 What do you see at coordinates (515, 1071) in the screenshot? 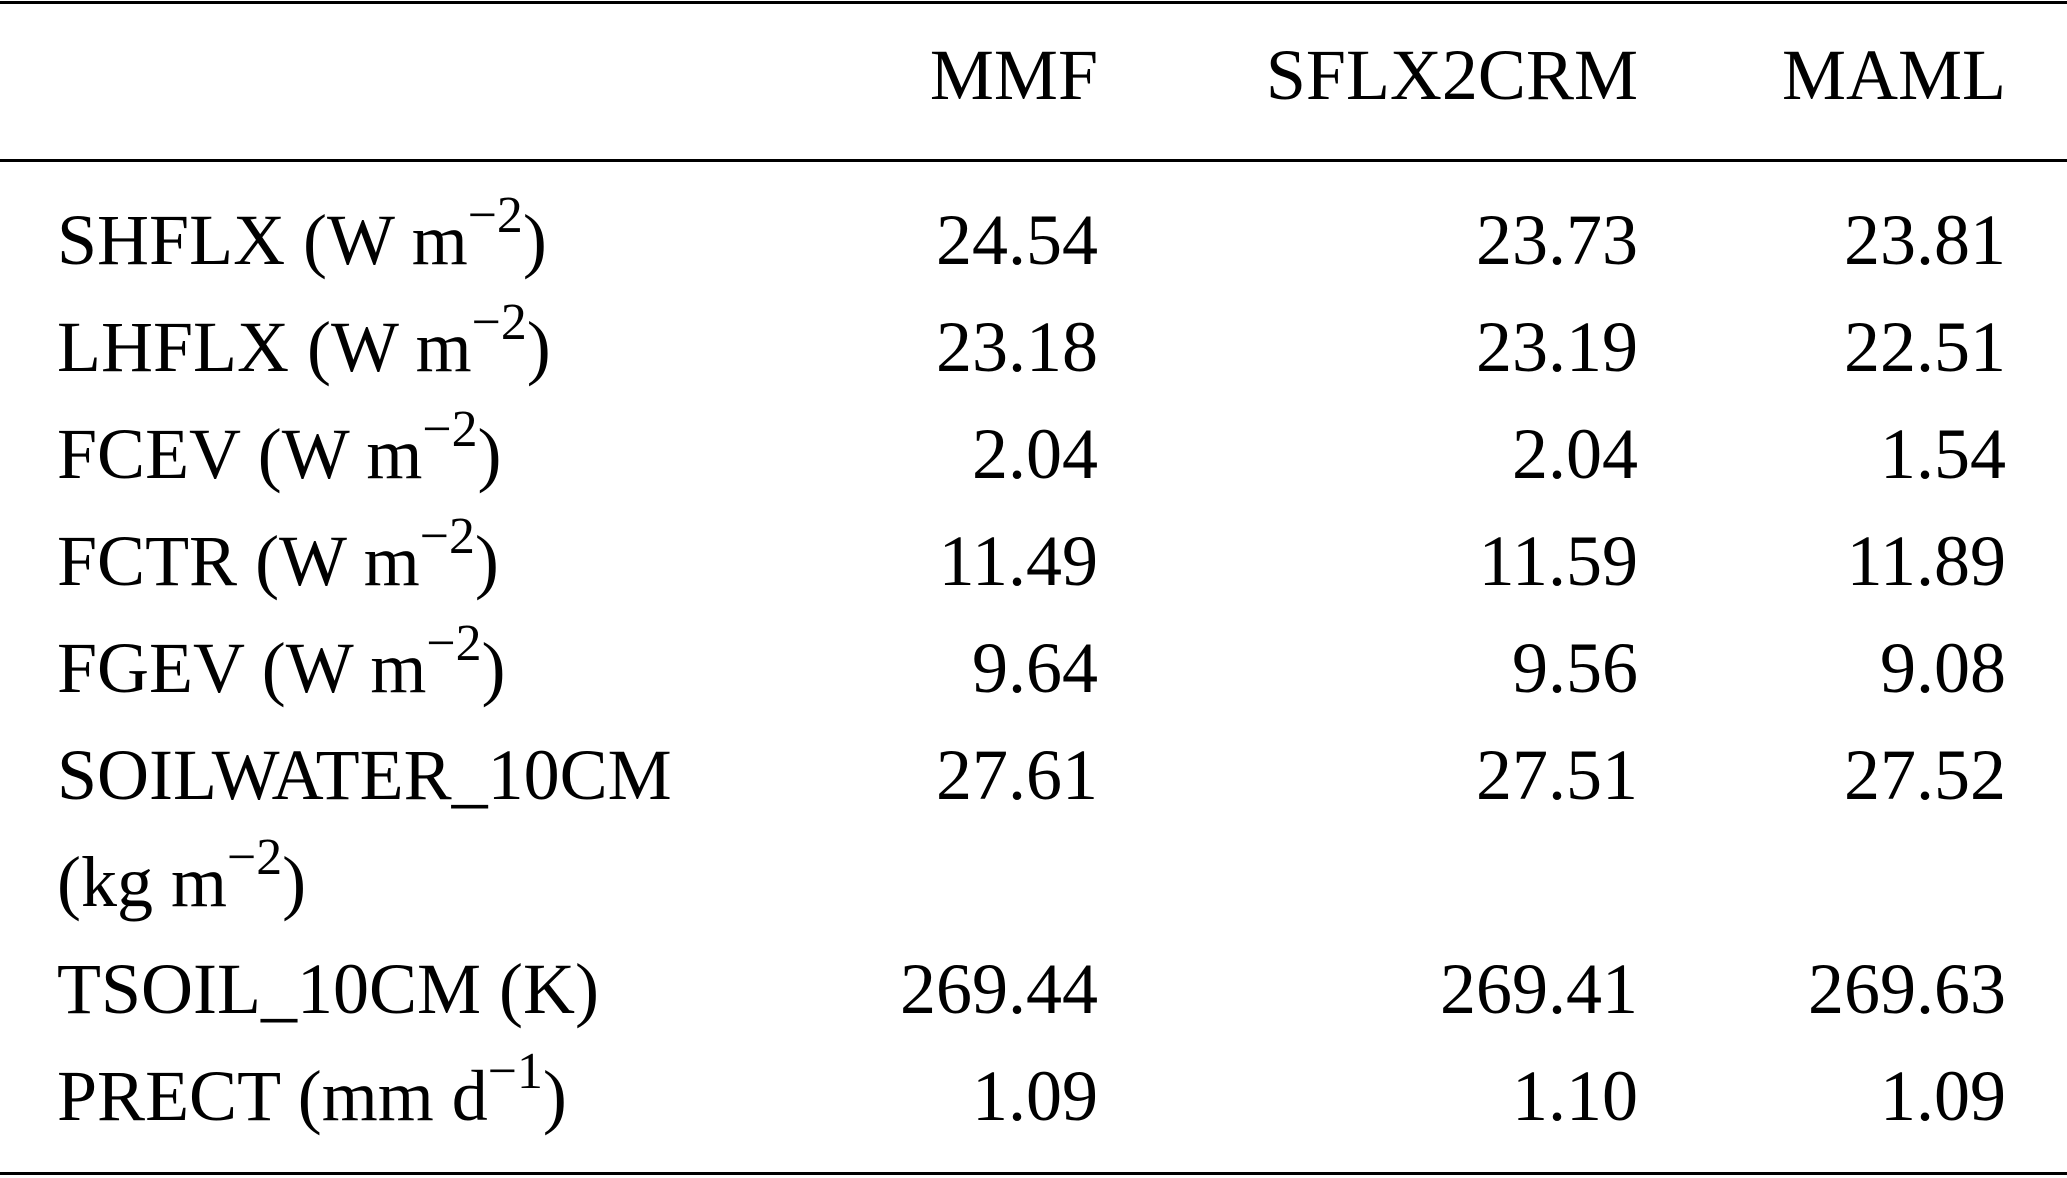
I see `label-exponent: −1` at bounding box center [515, 1071].